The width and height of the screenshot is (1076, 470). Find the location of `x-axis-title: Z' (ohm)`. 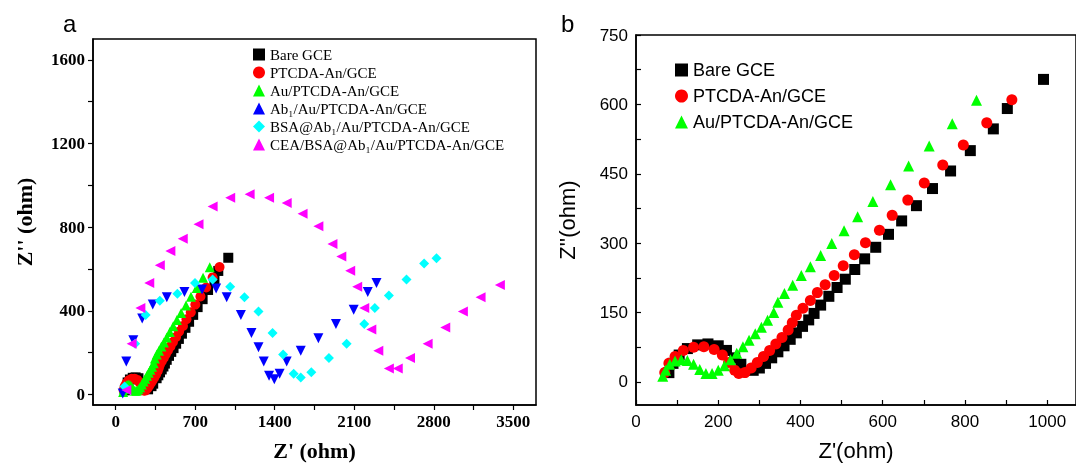

x-axis-title: Z' (ohm) is located at coordinates (314, 450).